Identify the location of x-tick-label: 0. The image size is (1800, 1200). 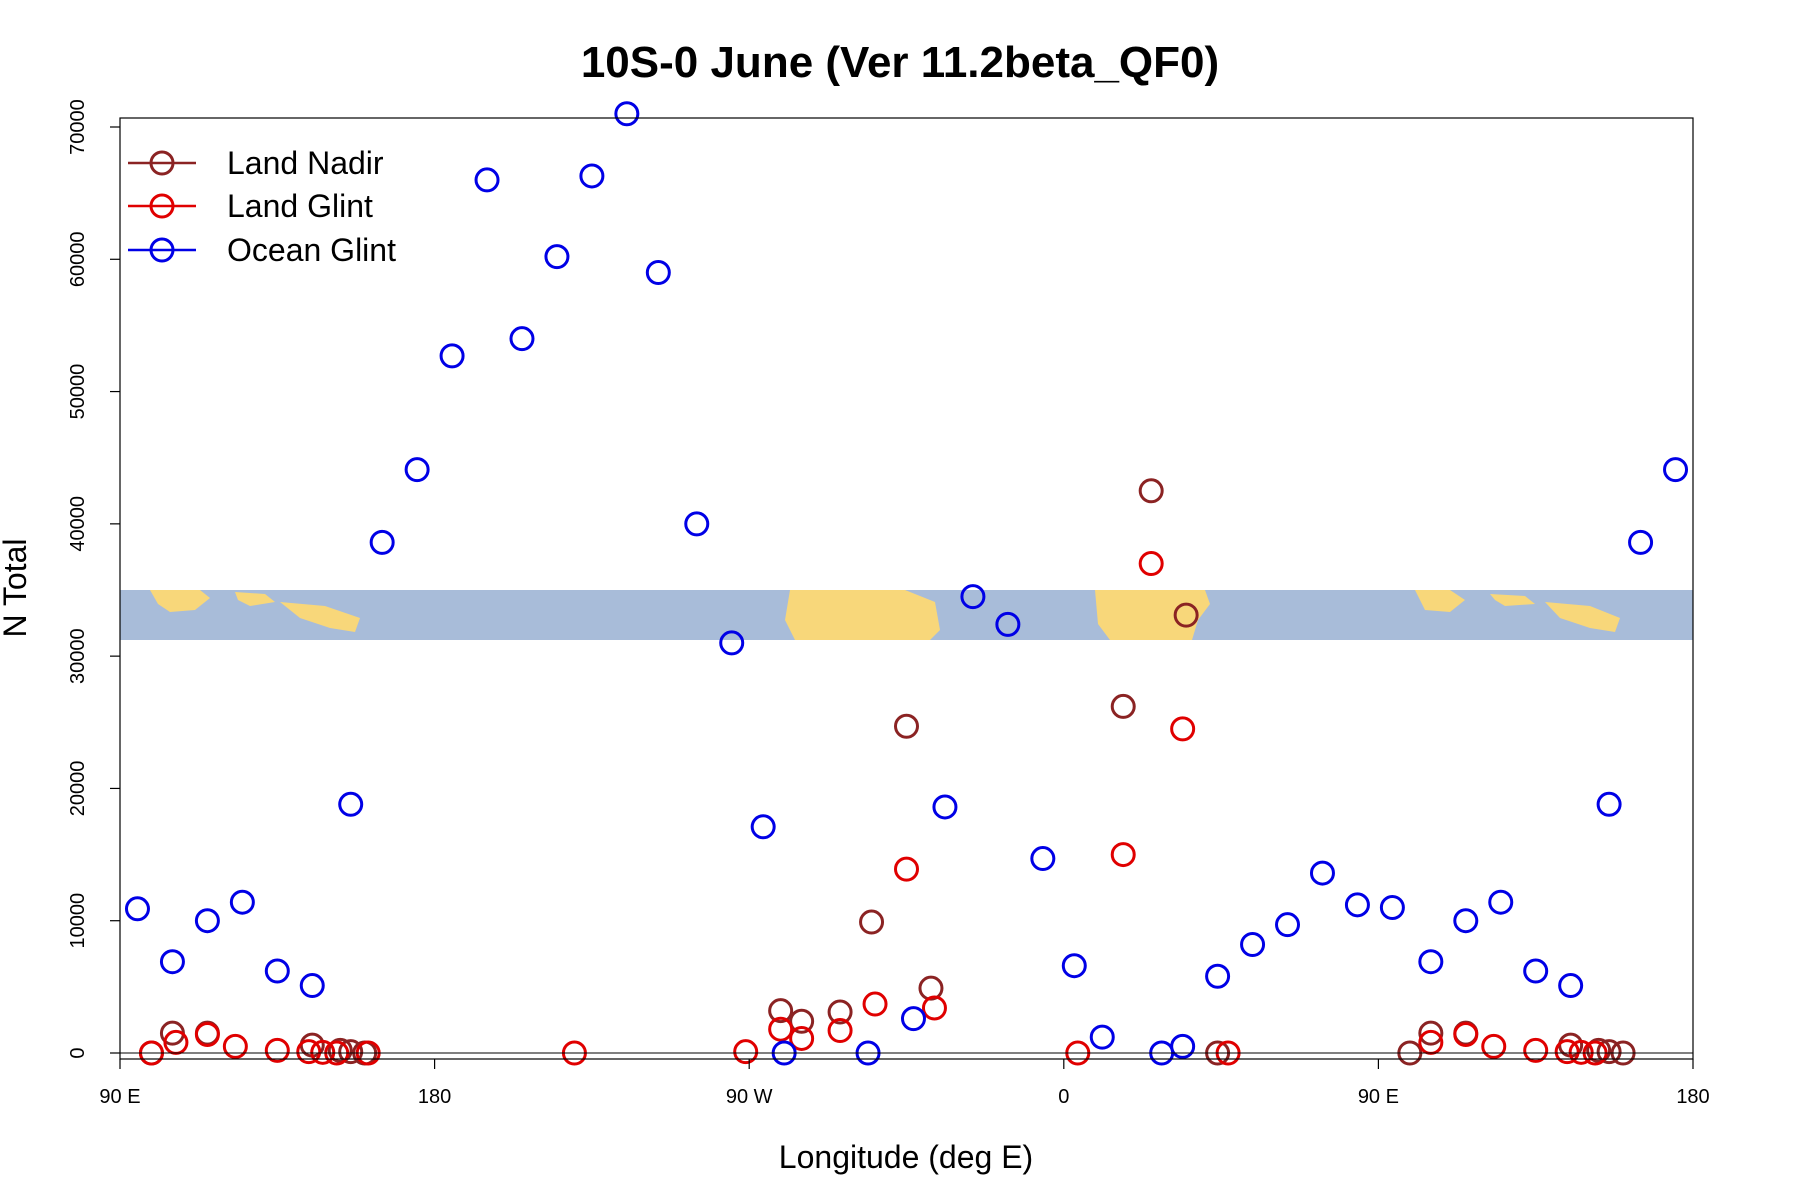
(1063, 1097).